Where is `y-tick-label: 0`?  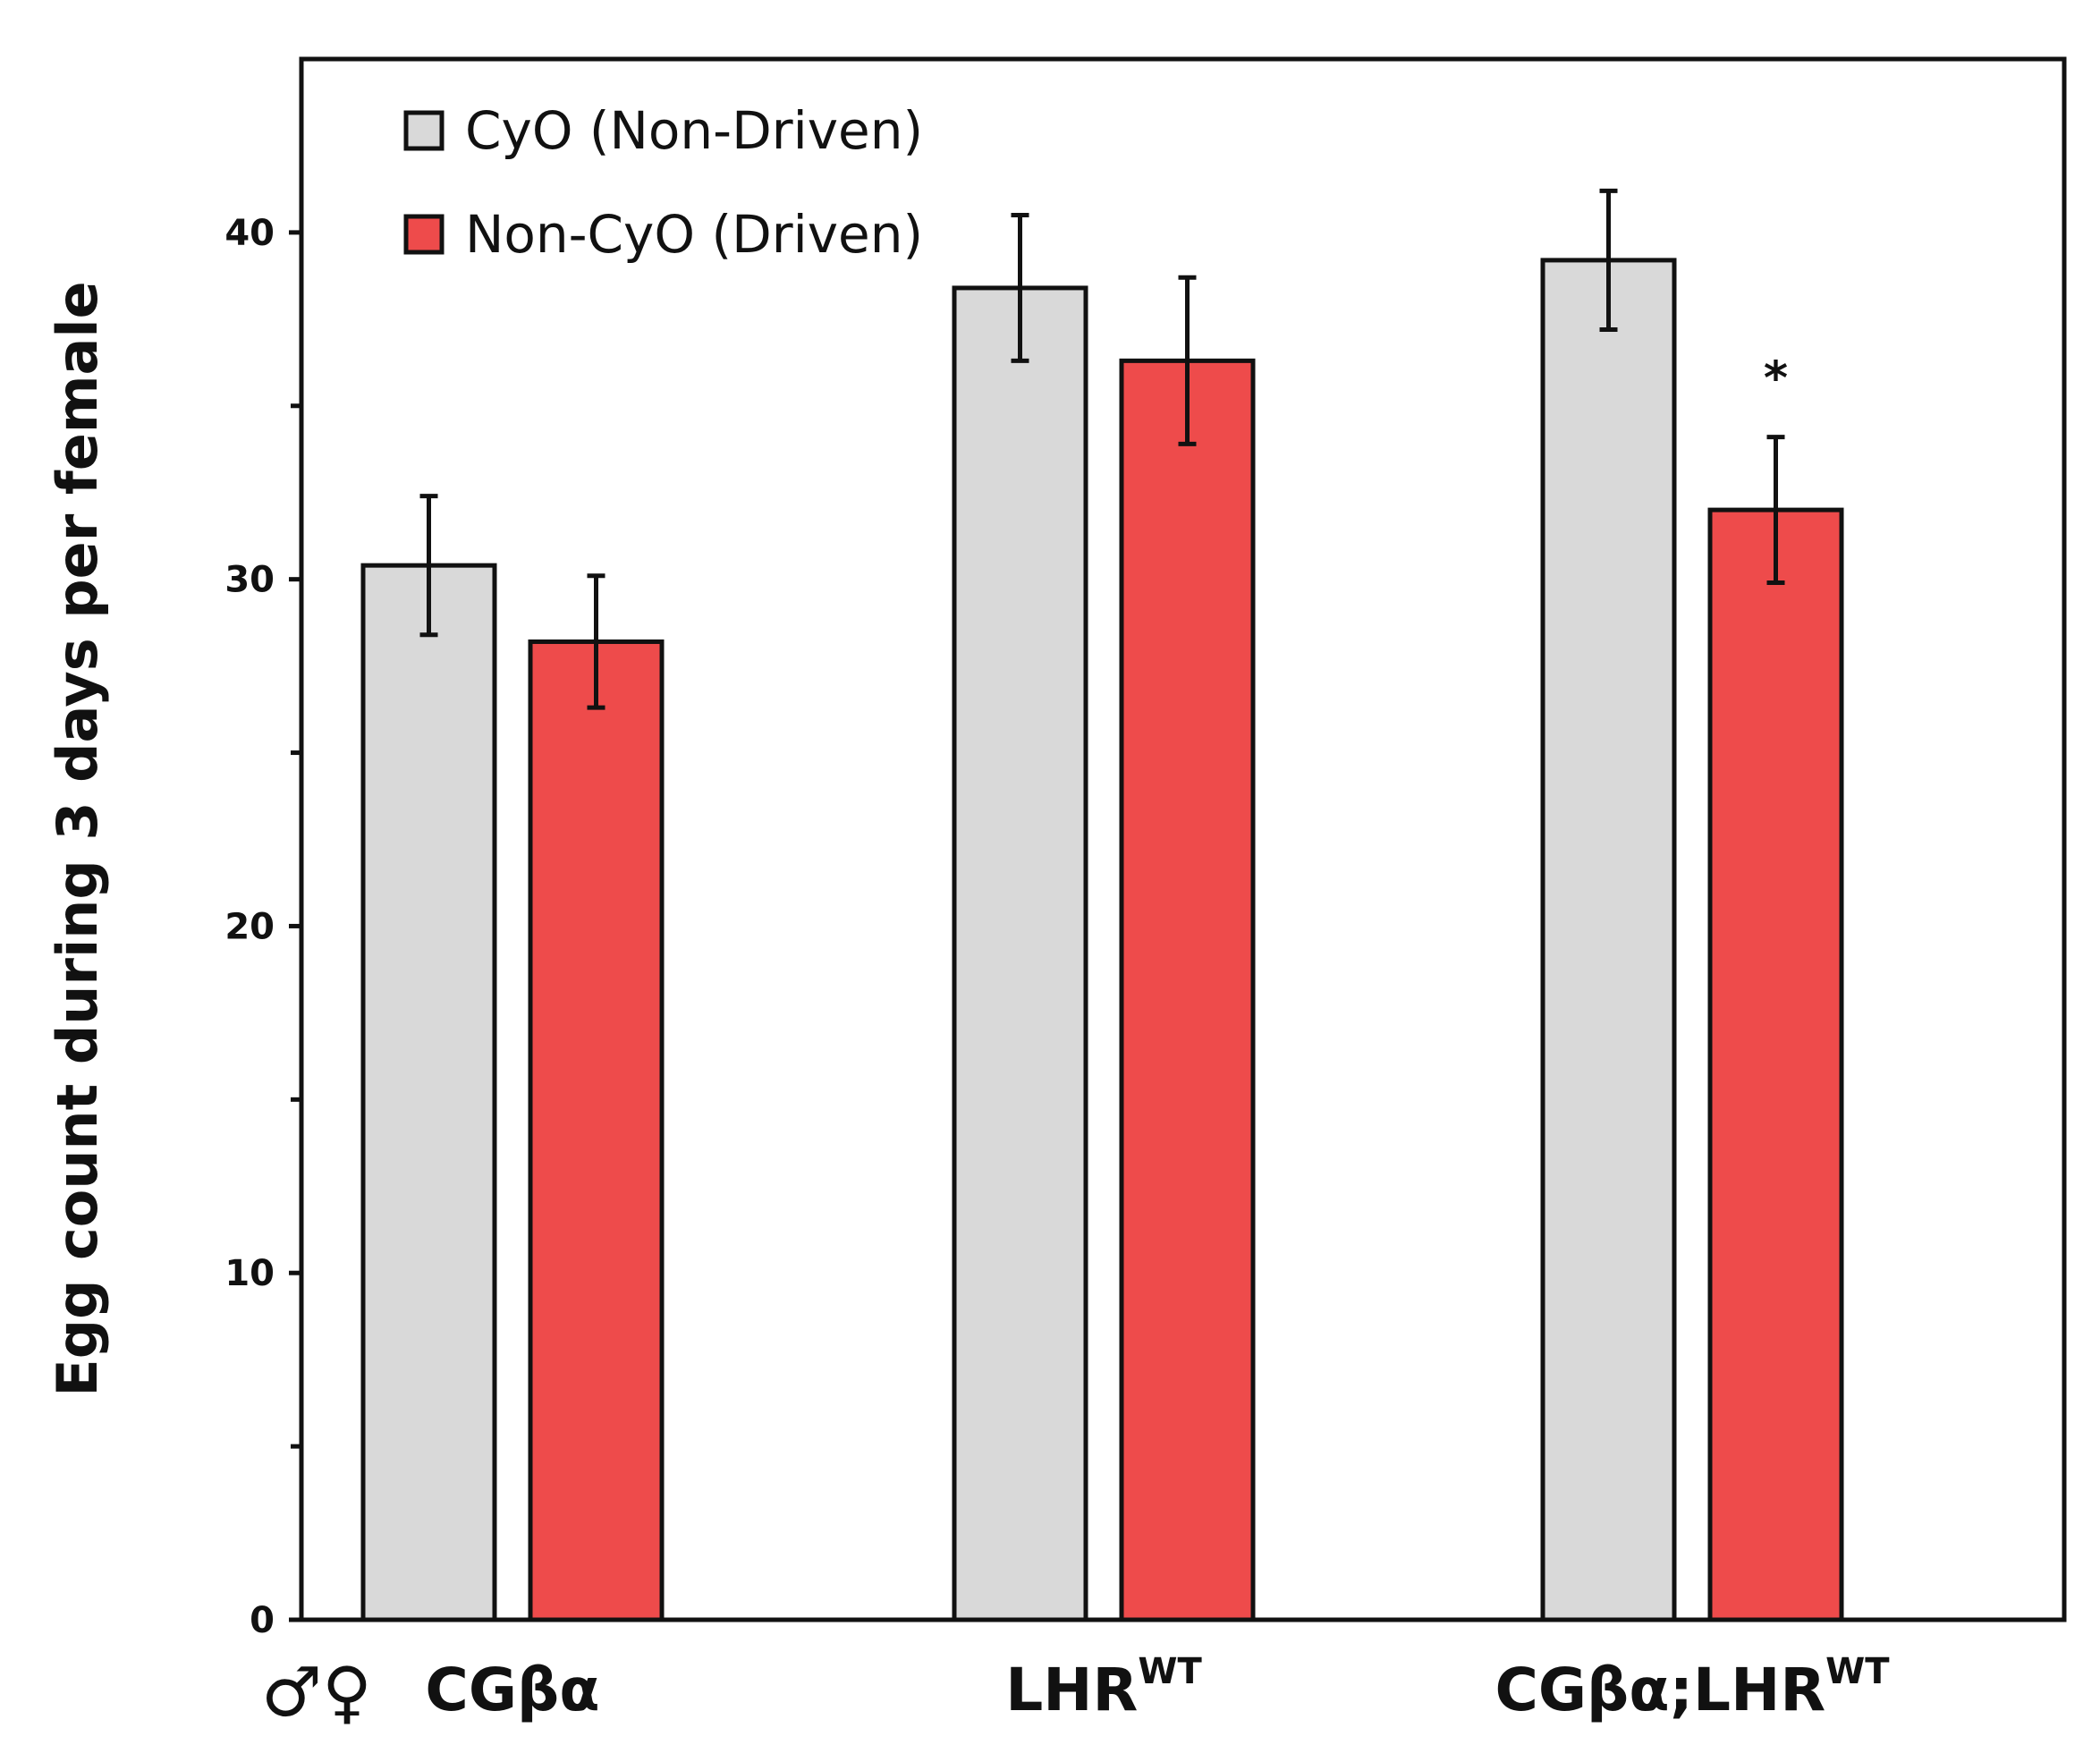
y-tick-label: 0 is located at coordinates (262, 1620).